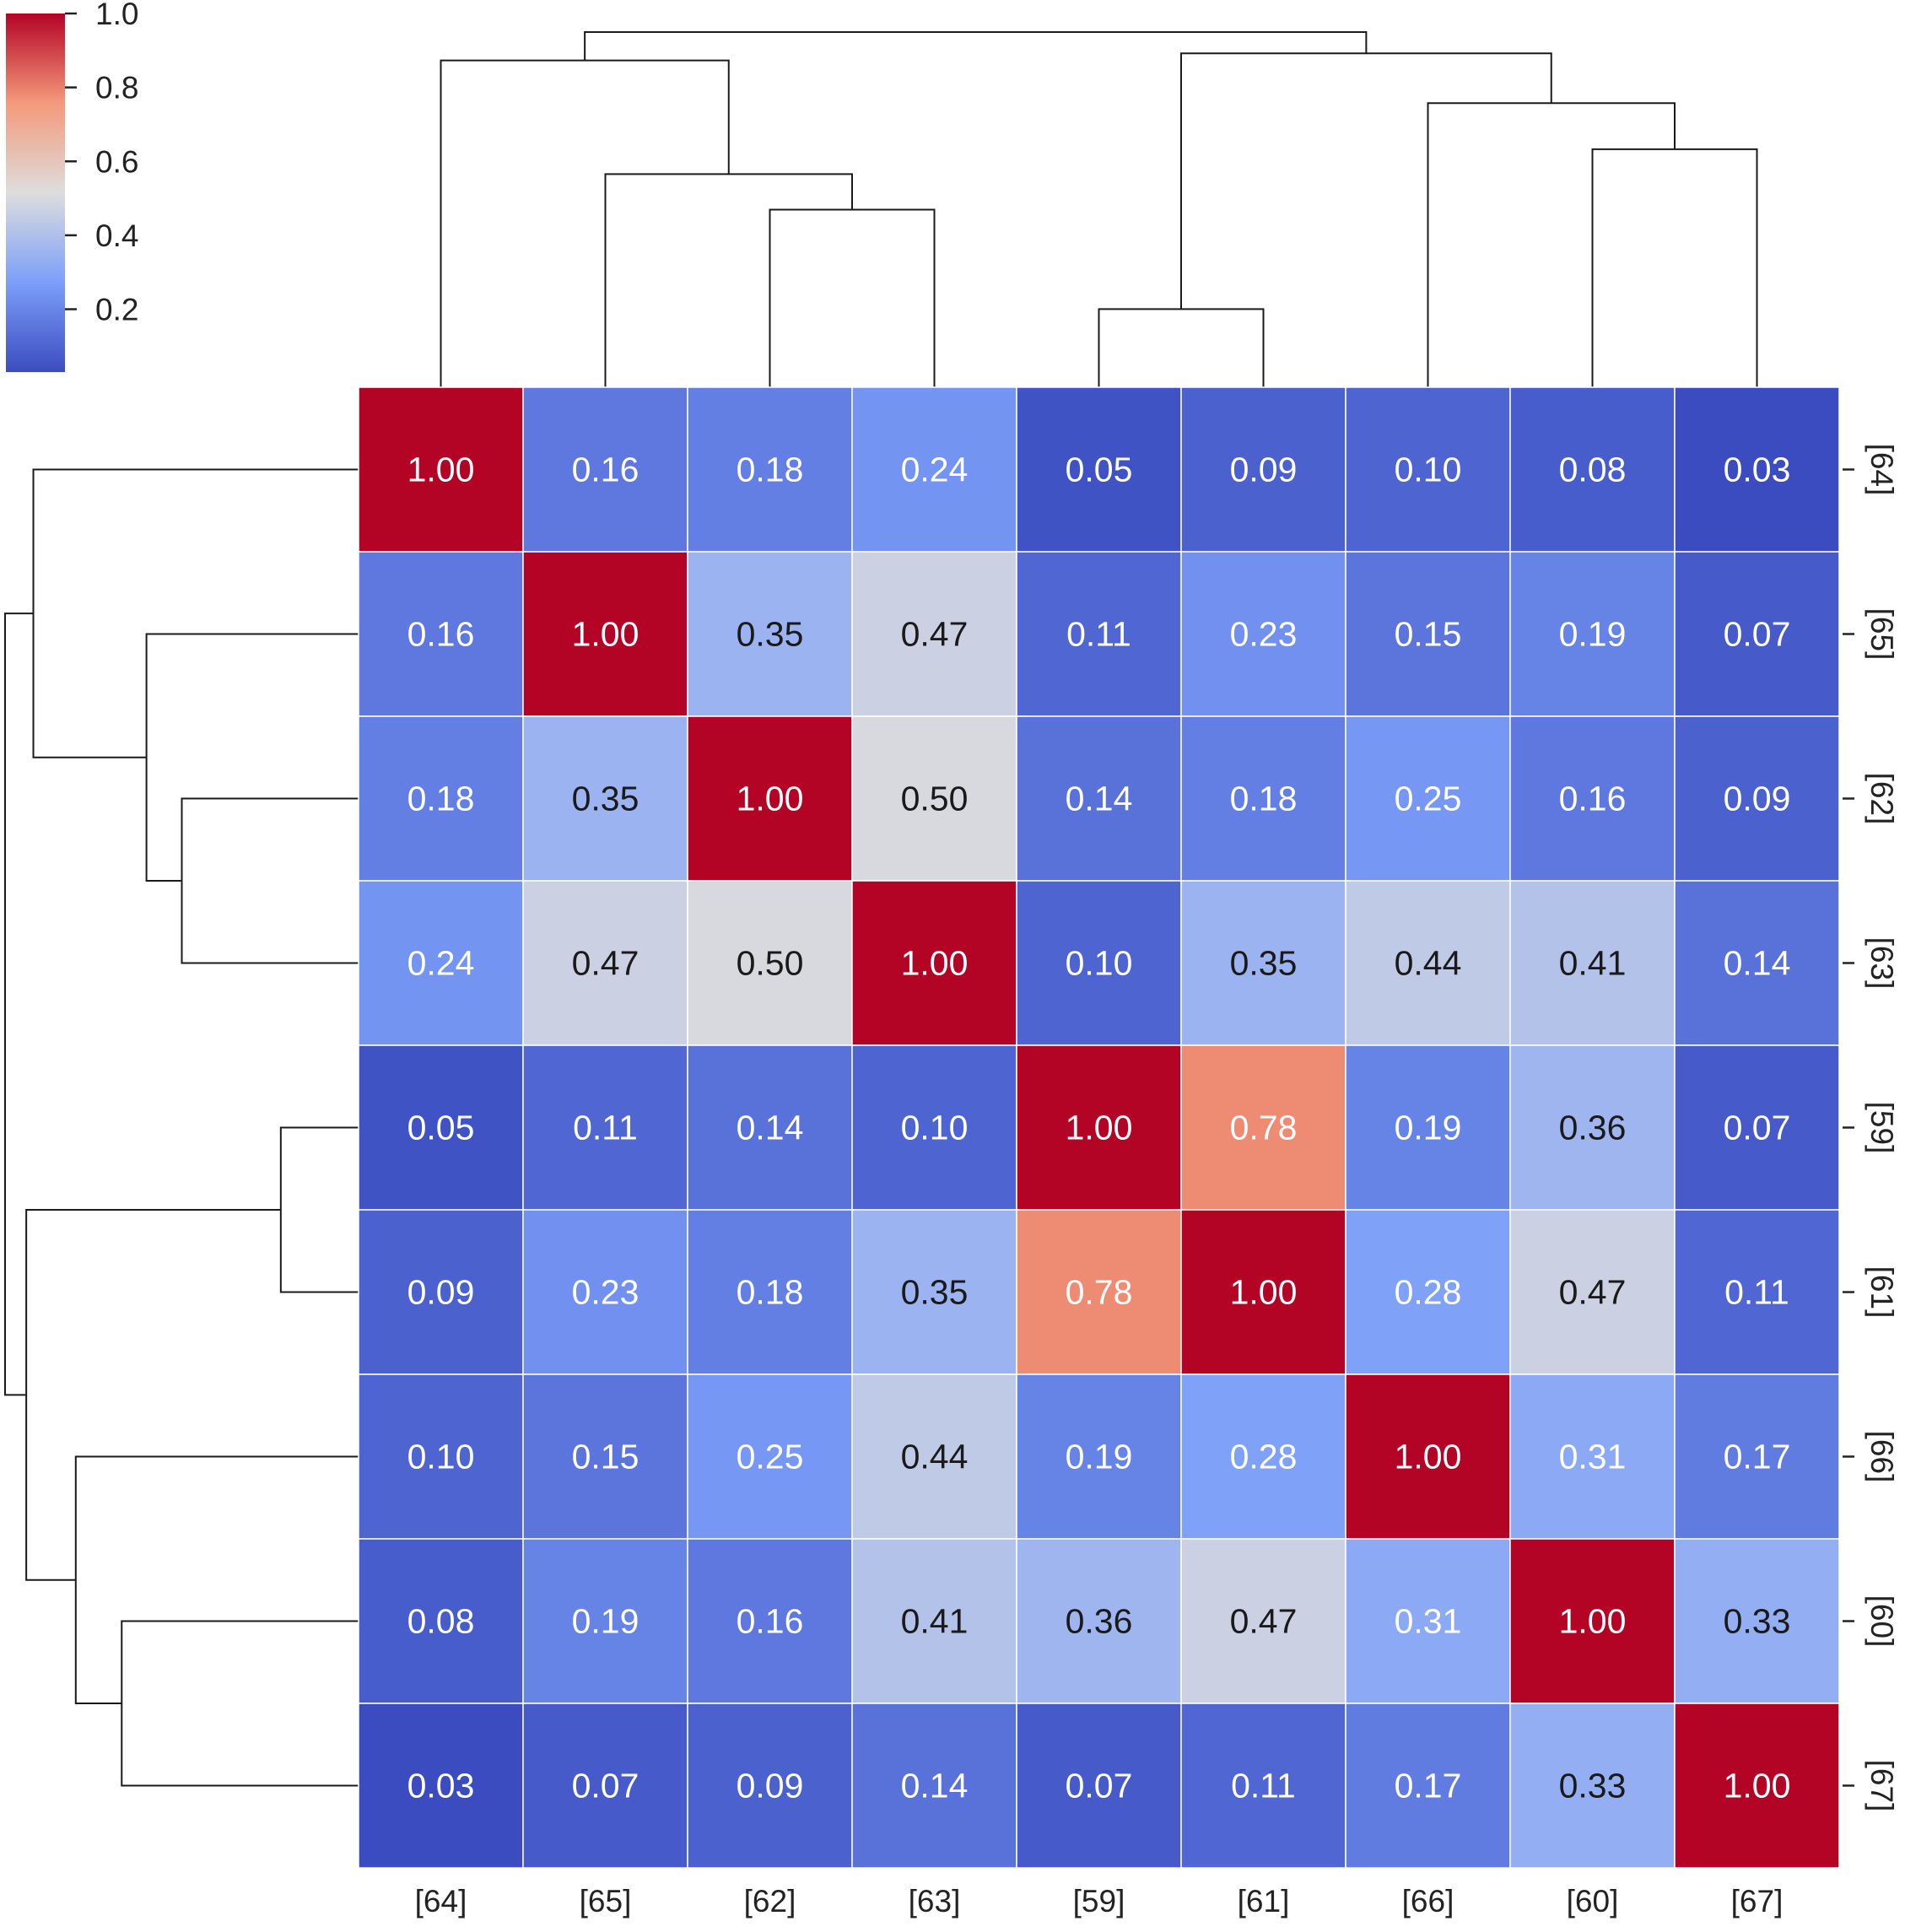  Describe the element at coordinates (605, 470) in the screenshot. I see `cell-value-label: 0.16` at that location.